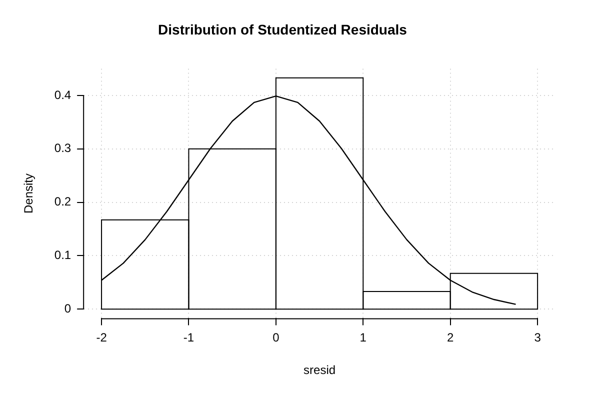 This screenshot has height=400, width=600. What do you see at coordinates (320, 370) in the screenshot?
I see `x-axis-title: sresid` at bounding box center [320, 370].